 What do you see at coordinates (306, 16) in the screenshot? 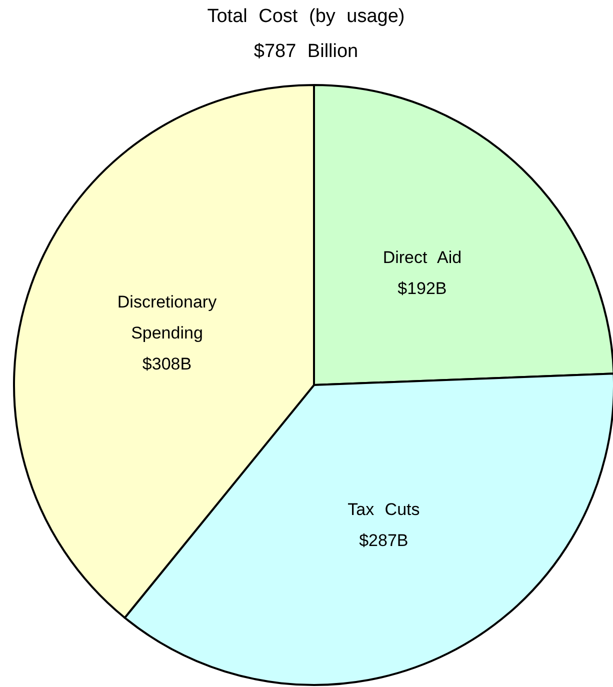
I see `chart-title: Total Cost (by usage)` at bounding box center [306, 16].